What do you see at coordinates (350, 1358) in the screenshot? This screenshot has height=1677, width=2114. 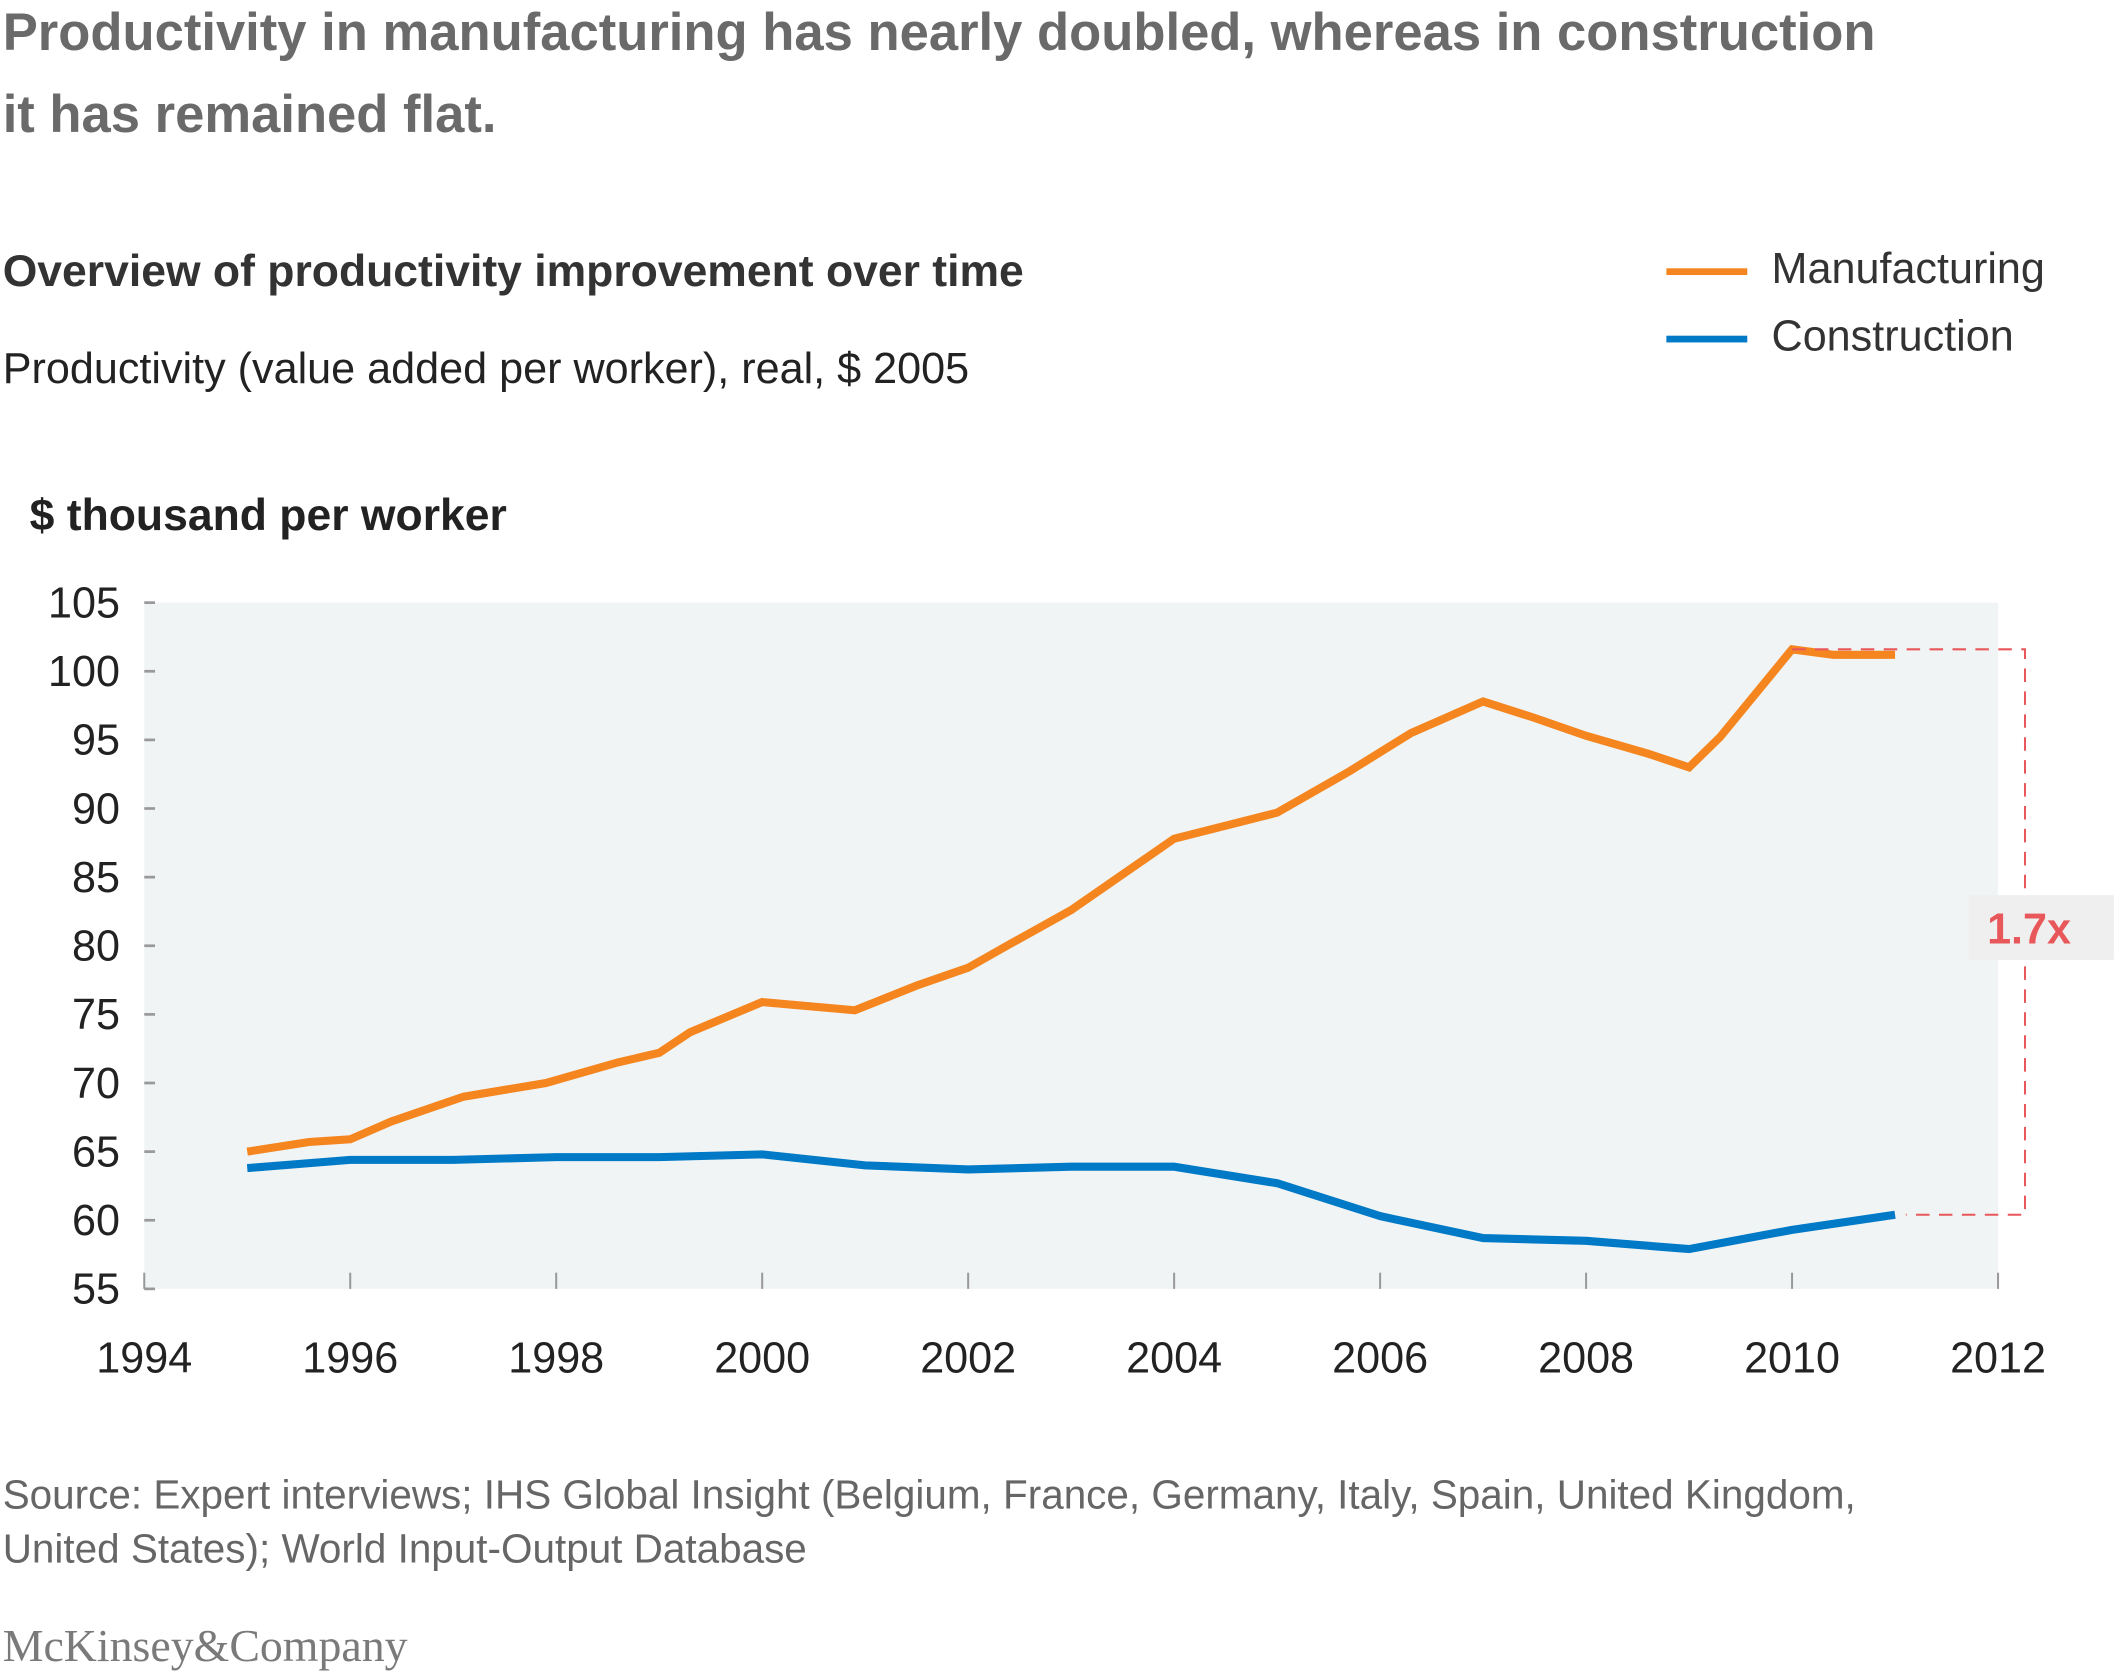 I see `x-tick-label: 1996` at bounding box center [350, 1358].